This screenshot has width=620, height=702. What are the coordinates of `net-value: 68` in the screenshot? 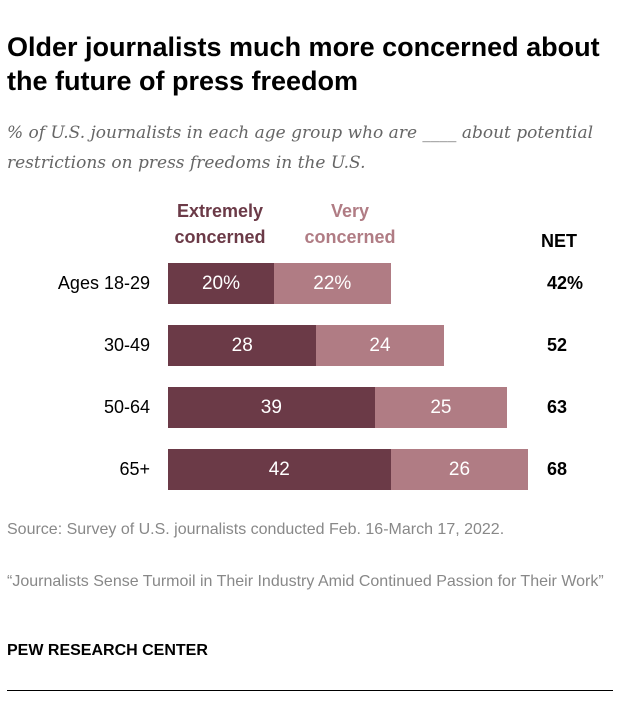 It's located at (557, 469).